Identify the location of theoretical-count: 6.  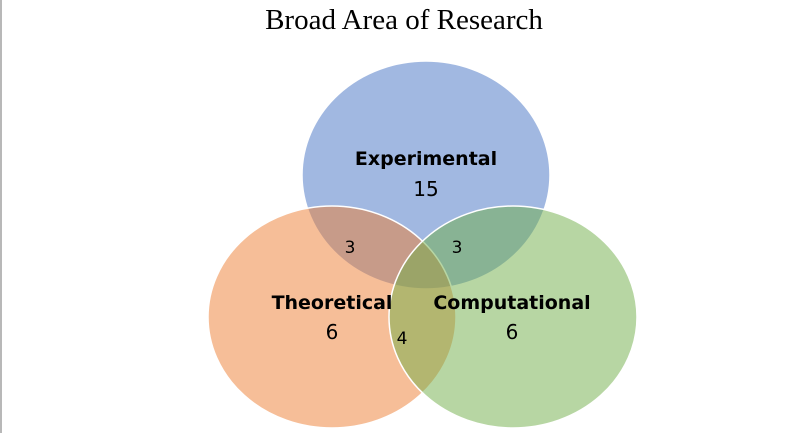
(332, 332).